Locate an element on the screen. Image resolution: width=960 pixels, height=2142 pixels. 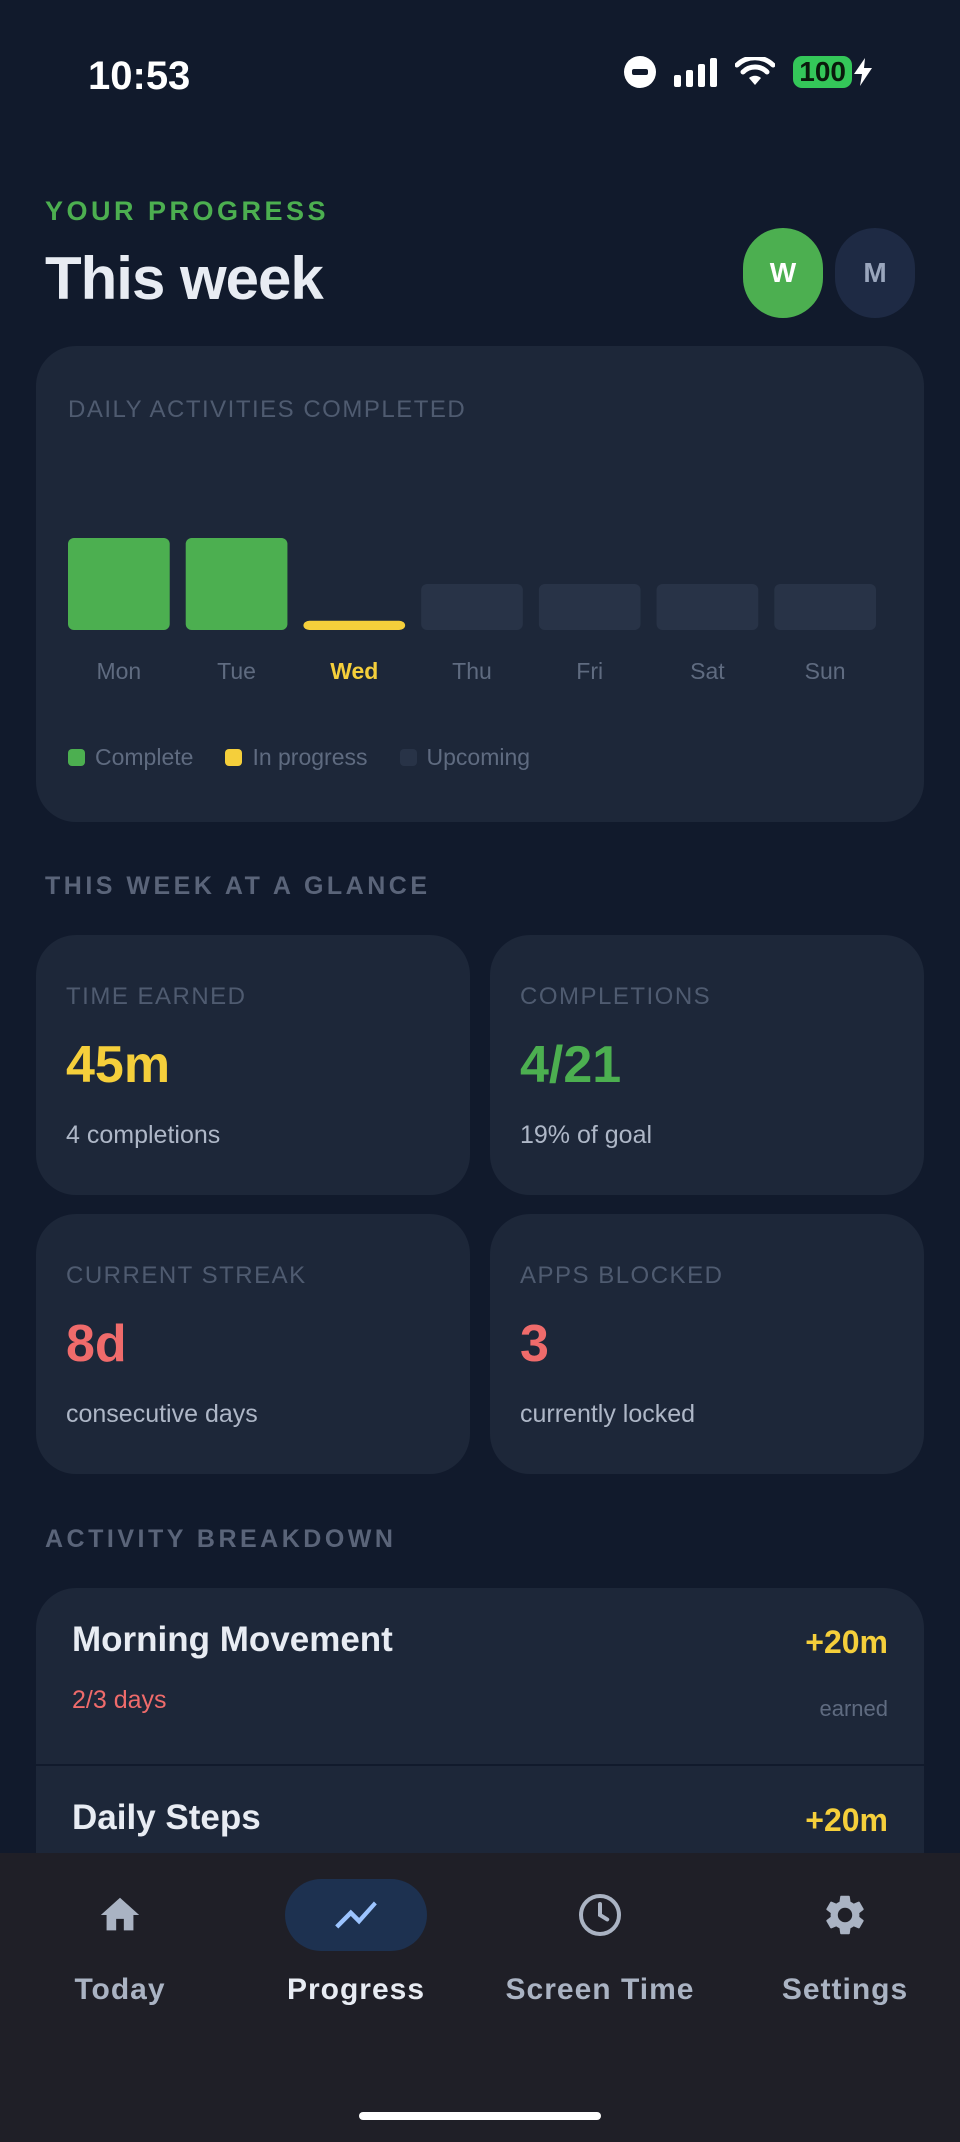
legend-in-progress-swatch is located at coordinates (234, 757).